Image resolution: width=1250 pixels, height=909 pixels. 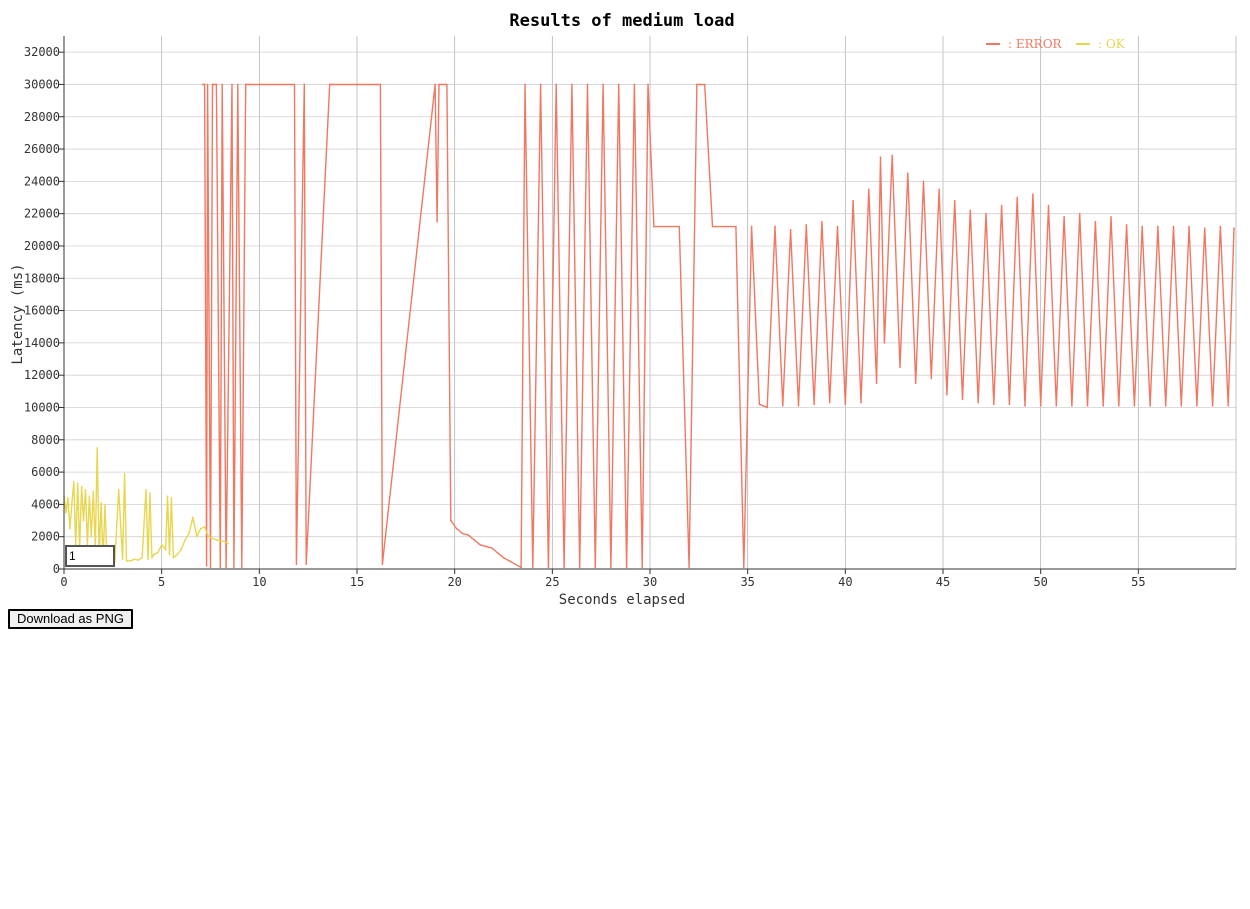 What do you see at coordinates (90, 556) in the screenshot?
I see `frame-number-input` at bounding box center [90, 556].